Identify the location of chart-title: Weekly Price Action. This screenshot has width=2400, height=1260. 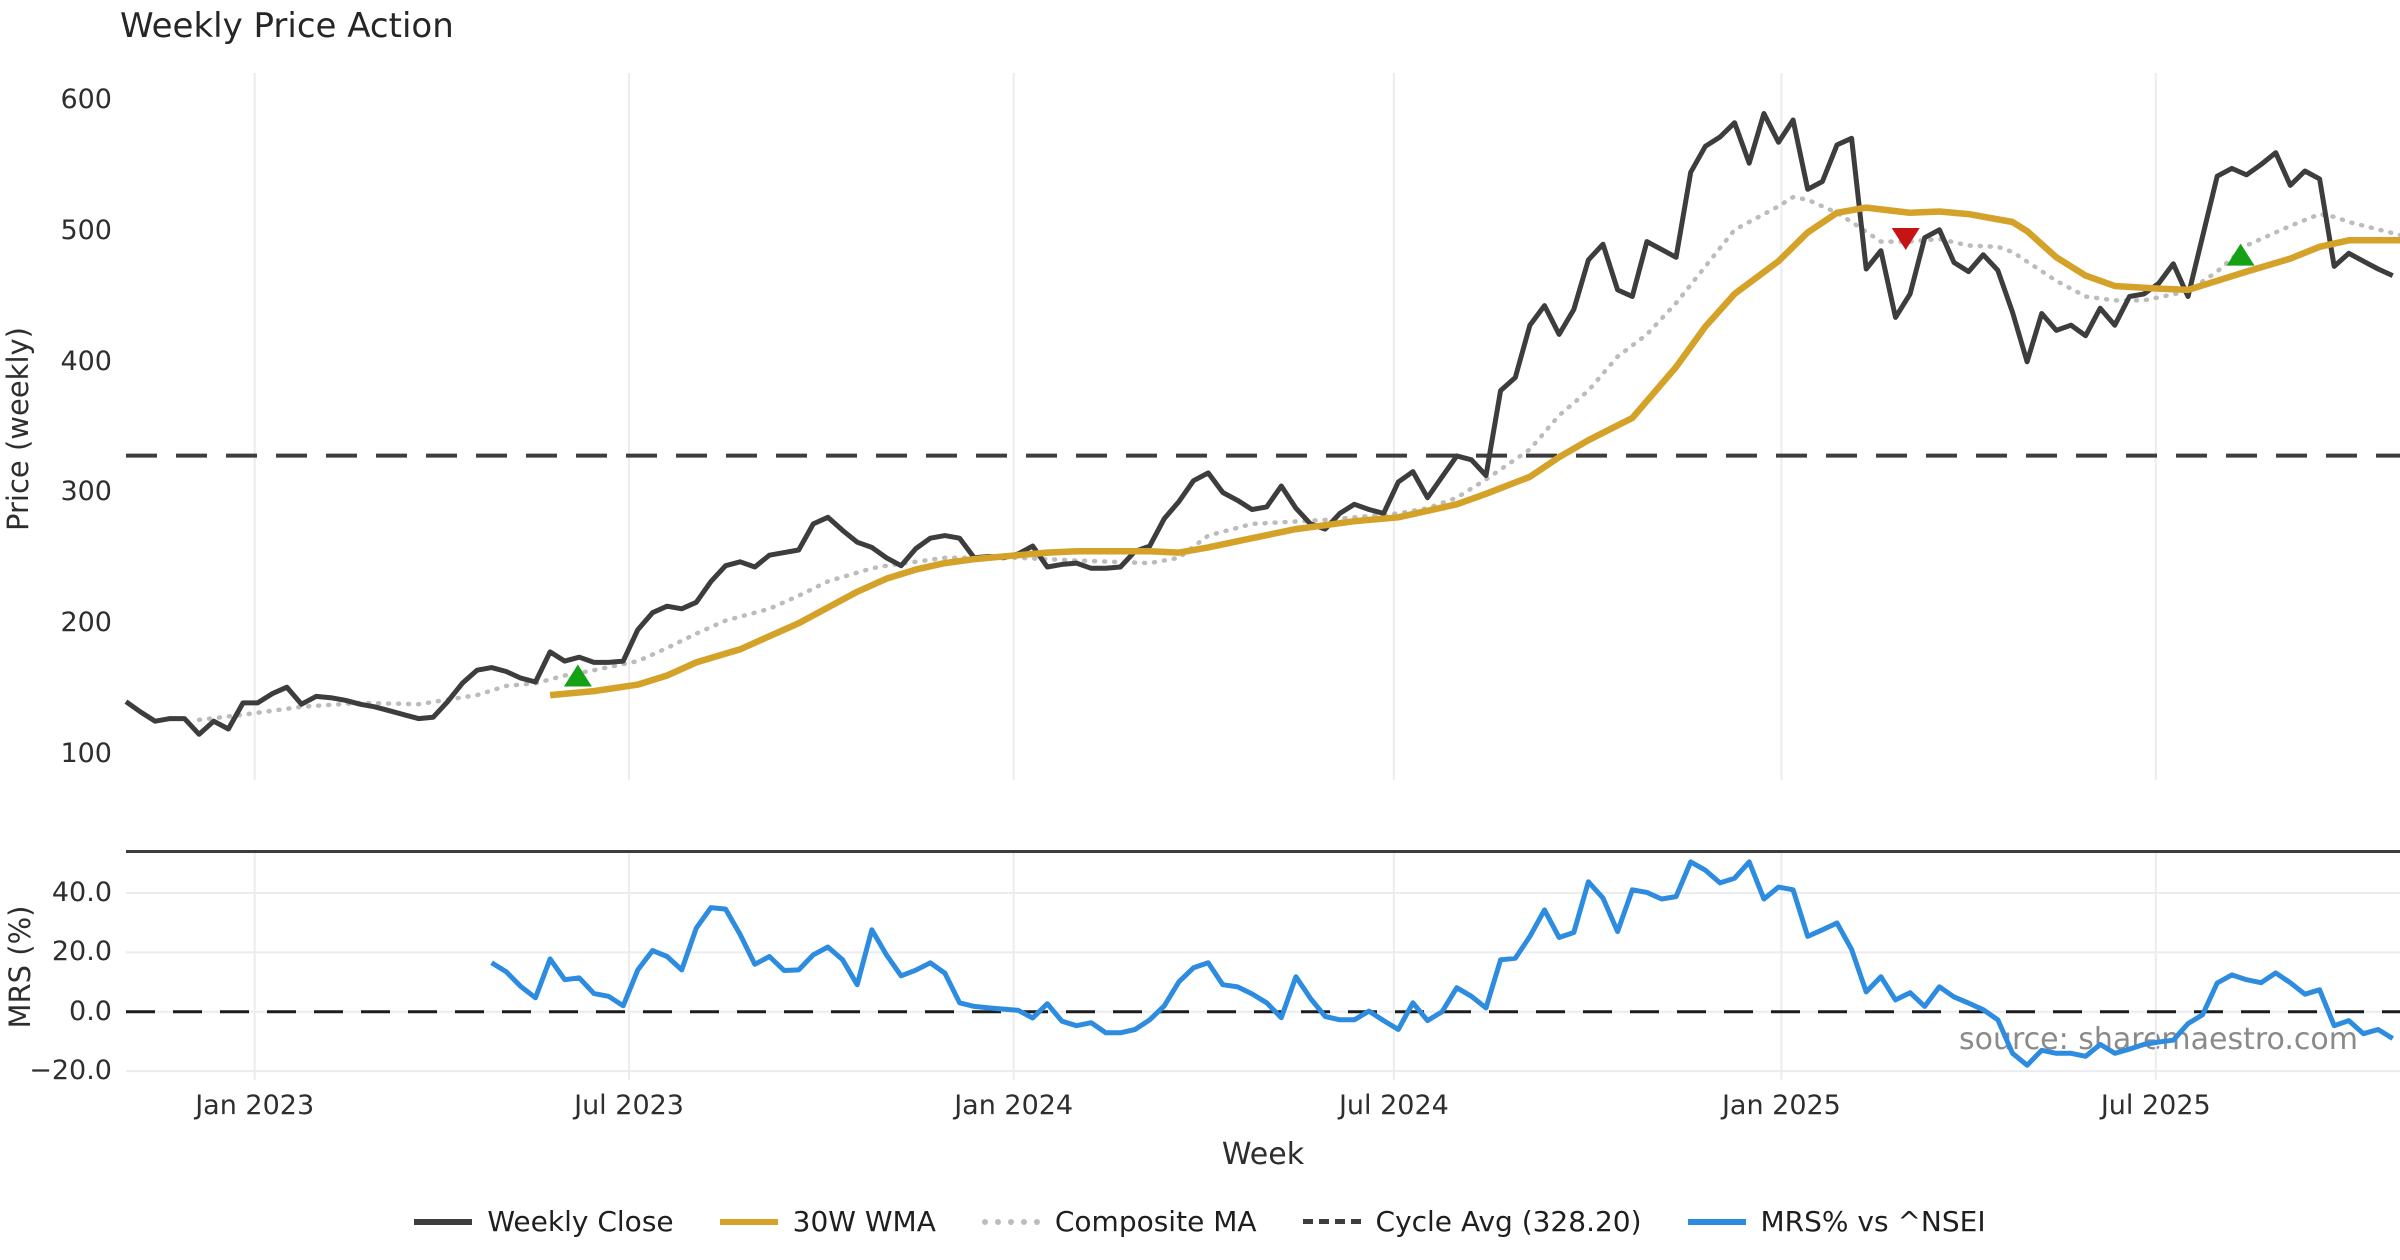
(287, 26).